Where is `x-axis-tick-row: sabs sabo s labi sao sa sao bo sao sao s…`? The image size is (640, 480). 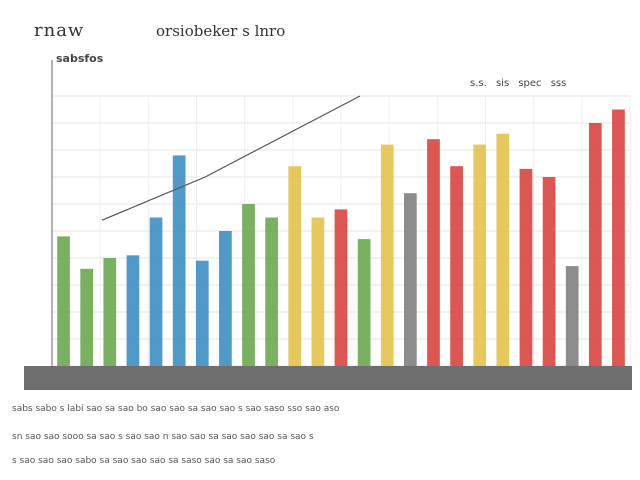
x-axis-tick-row: sabs sabo s labi sao sa sao bo sao sao s… is located at coordinates (176, 409).